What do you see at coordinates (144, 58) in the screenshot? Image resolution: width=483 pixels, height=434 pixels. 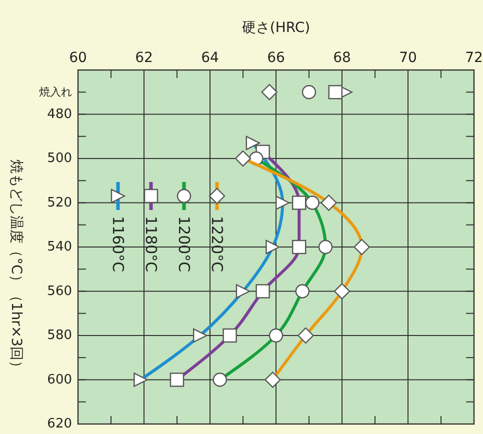 I see `x-tick-label: 62` at bounding box center [144, 58].